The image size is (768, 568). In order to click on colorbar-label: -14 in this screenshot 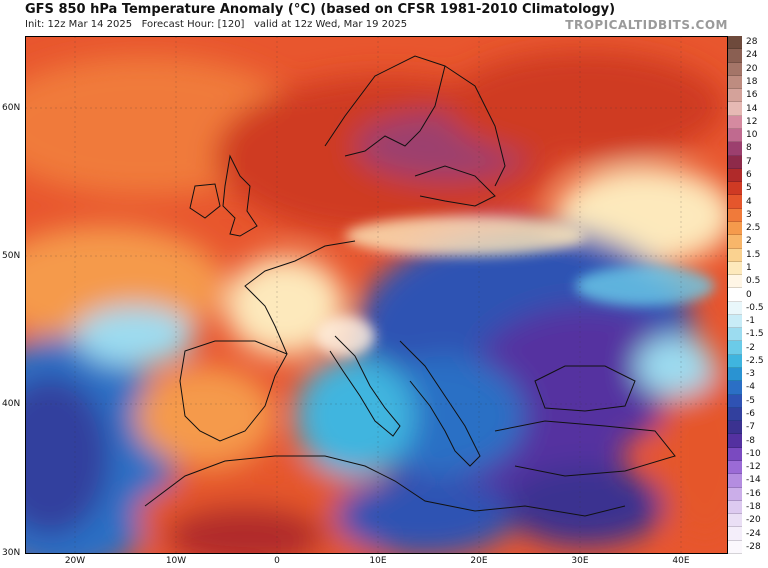, I will do `click(753, 480)`.